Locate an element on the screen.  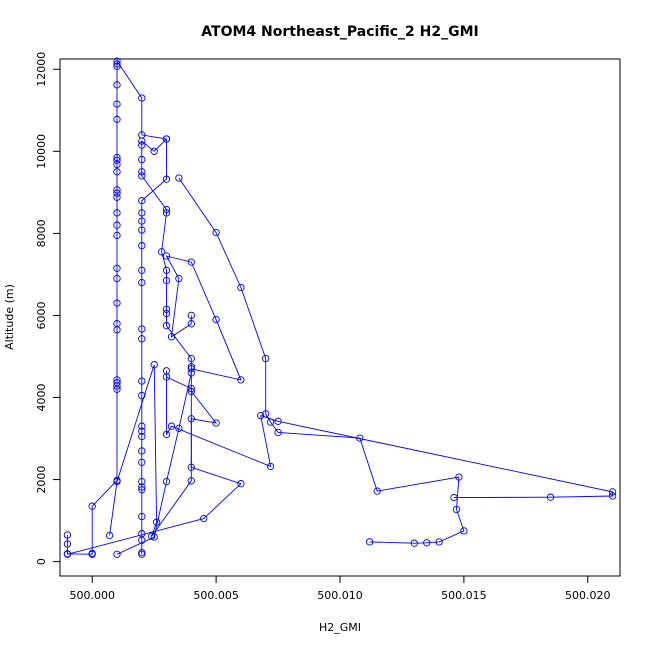
chart-title: ATOM4 Northeast_Pacific_2 H2_GMI is located at coordinates (339, 32).